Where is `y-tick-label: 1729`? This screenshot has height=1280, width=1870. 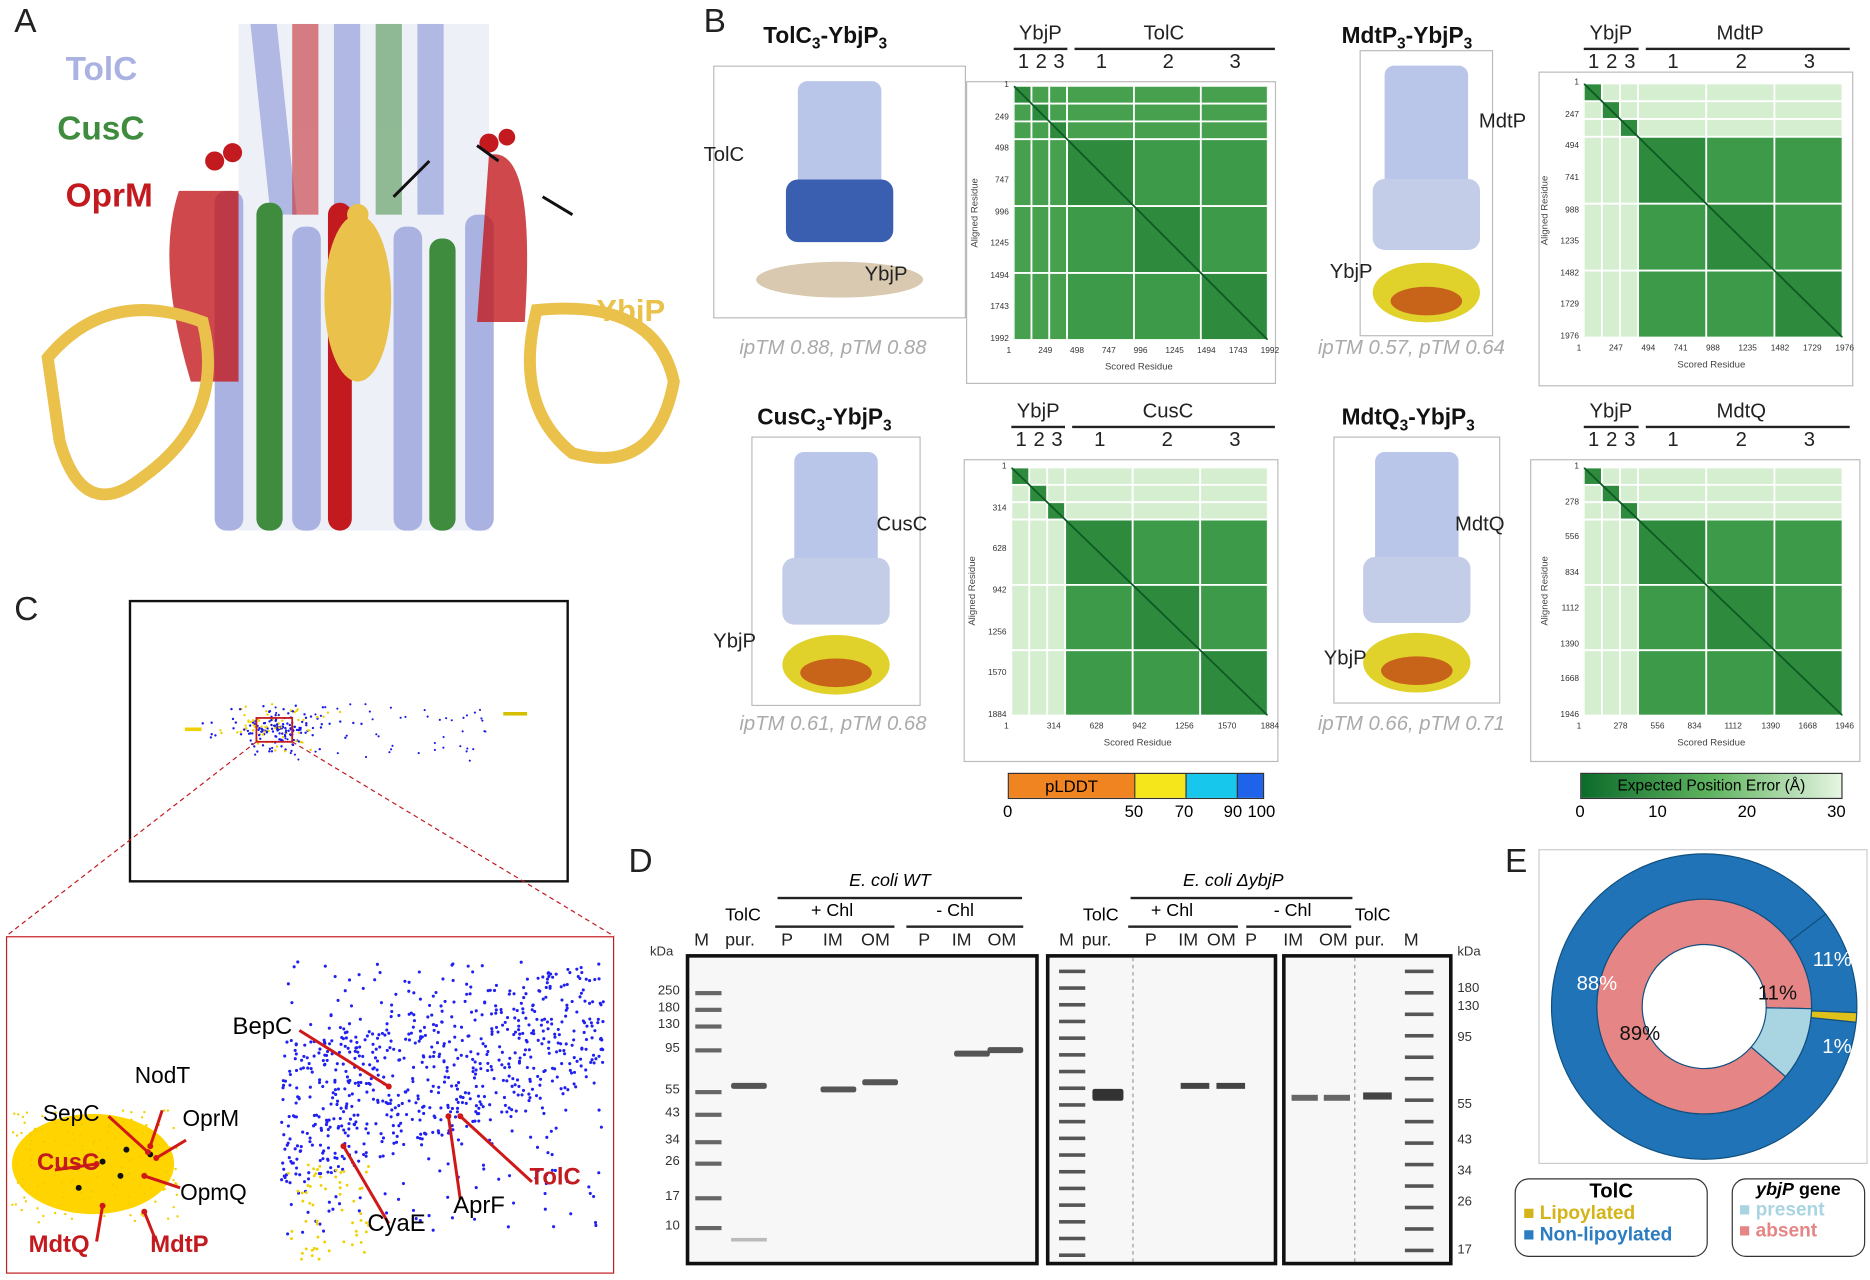 y-tick-label: 1729 is located at coordinates (1570, 305).